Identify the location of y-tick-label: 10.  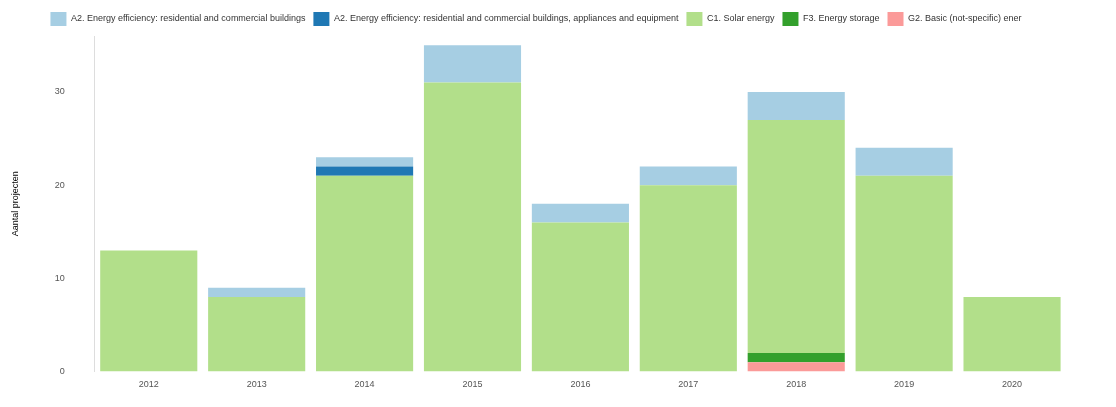
(59, 277).